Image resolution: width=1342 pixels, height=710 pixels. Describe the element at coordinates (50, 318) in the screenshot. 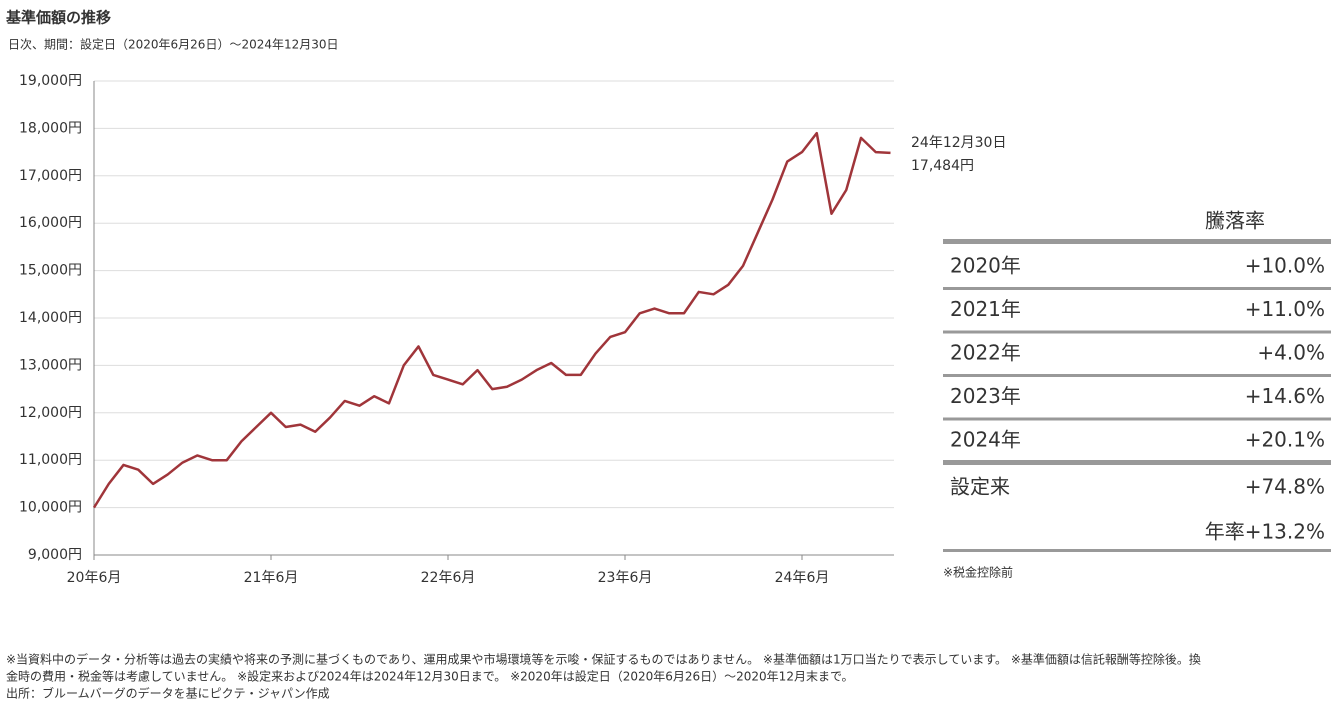

I see `y-tick-label: 14,000円` at that location.